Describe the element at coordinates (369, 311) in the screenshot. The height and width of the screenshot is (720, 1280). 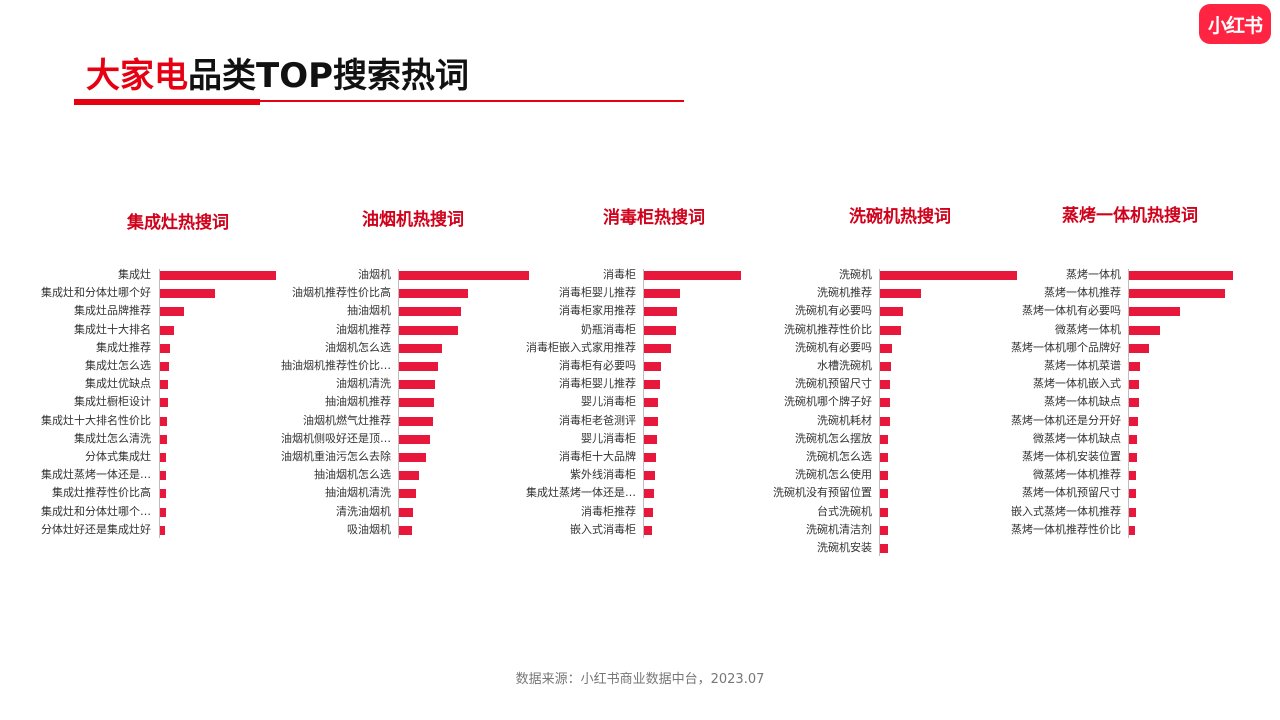
I see `category-label: 抽油烟机` at that location.